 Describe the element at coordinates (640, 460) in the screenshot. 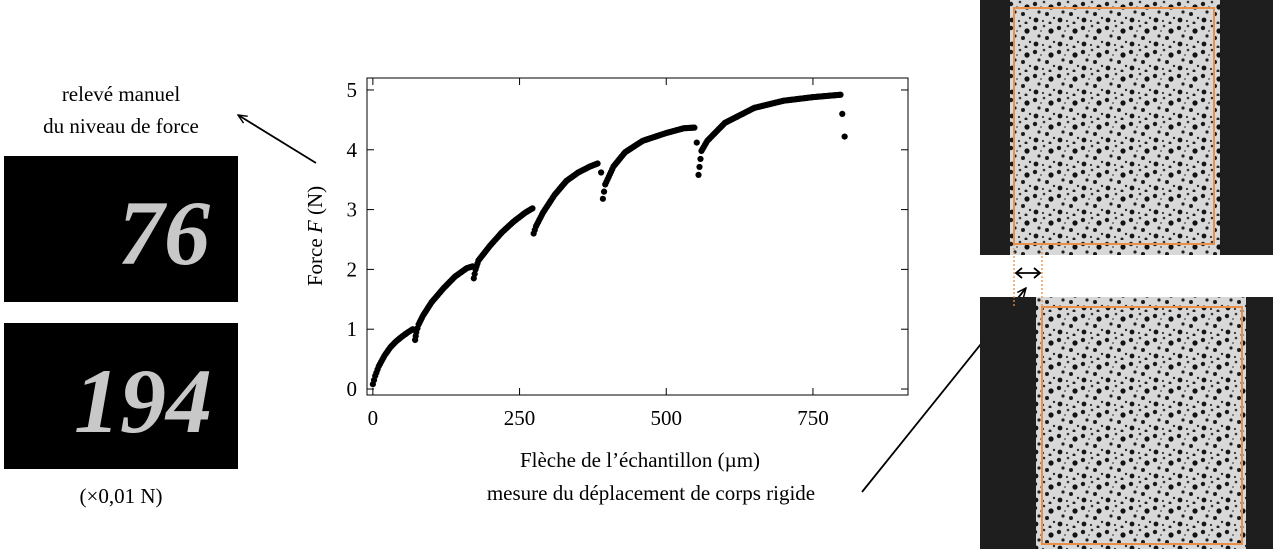

I see `x-axis-label: Flèche de l’échantillon (µm)` at that location.